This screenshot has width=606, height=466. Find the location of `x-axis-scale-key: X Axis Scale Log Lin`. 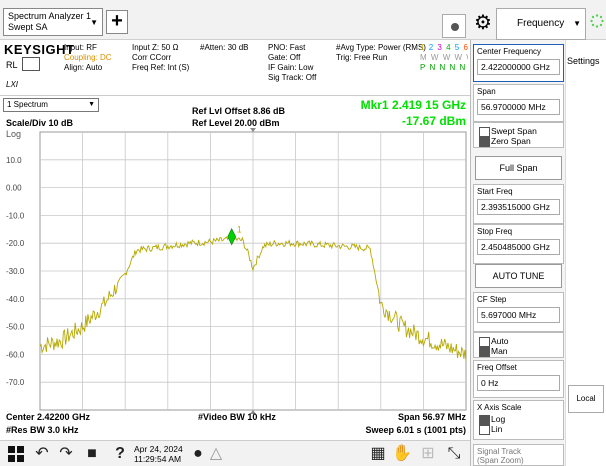

x-axis-scale-key: X Axis Scale Log Lin is located at coordinates (518, 420).